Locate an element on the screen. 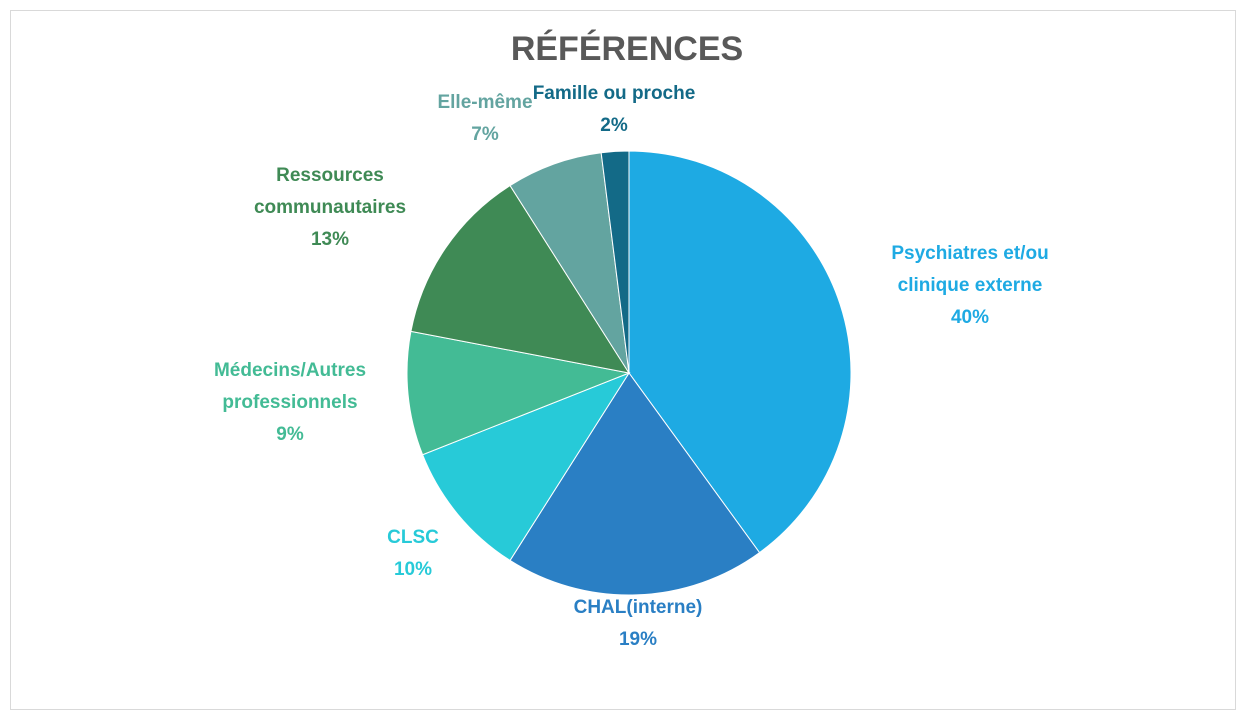 The height and width of the screenshot is (710, 1250). category-label: Psychiatres et/ou clinique externe is located at coordinates (970, 269).